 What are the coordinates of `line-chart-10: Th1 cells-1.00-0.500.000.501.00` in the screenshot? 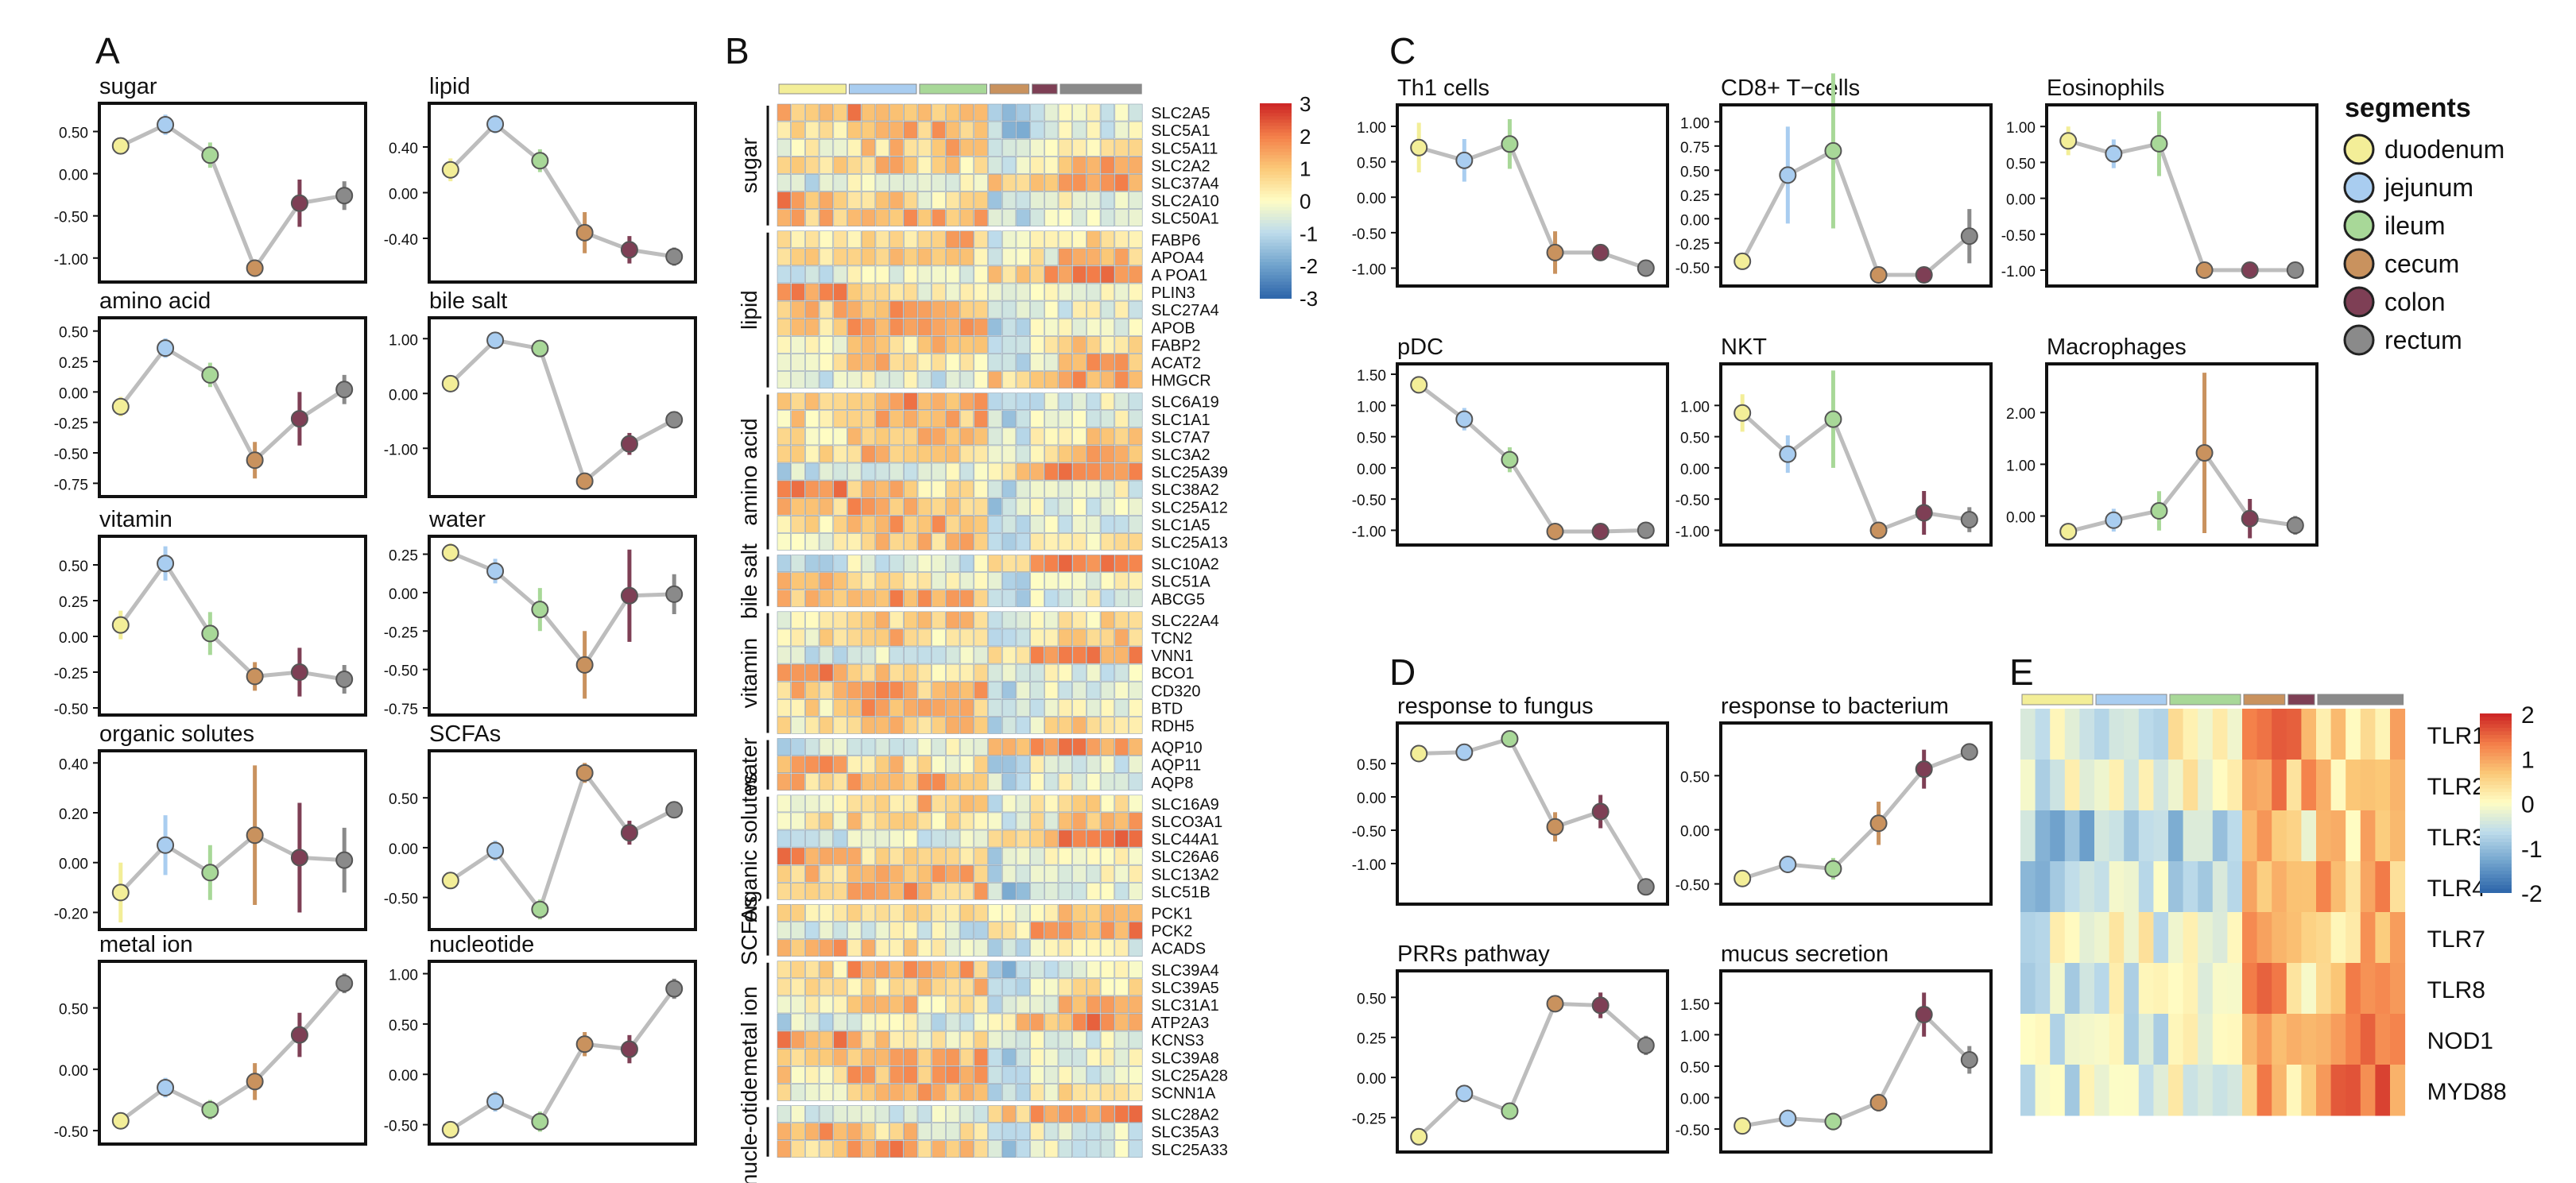 It's located at (1510, 181).